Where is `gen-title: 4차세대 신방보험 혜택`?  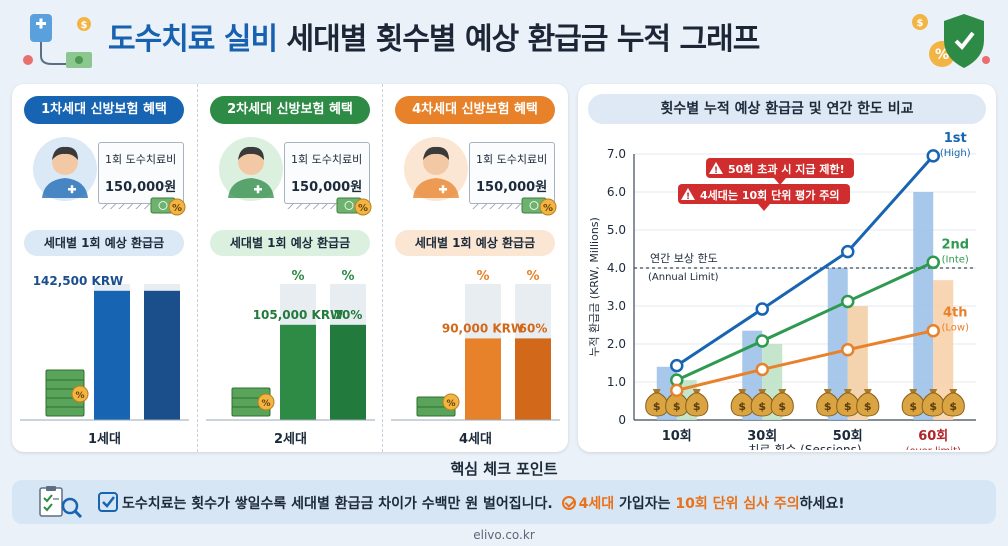 gen-title: 4차세대 신방보험 혜택 is located at coordinates (475, 110).